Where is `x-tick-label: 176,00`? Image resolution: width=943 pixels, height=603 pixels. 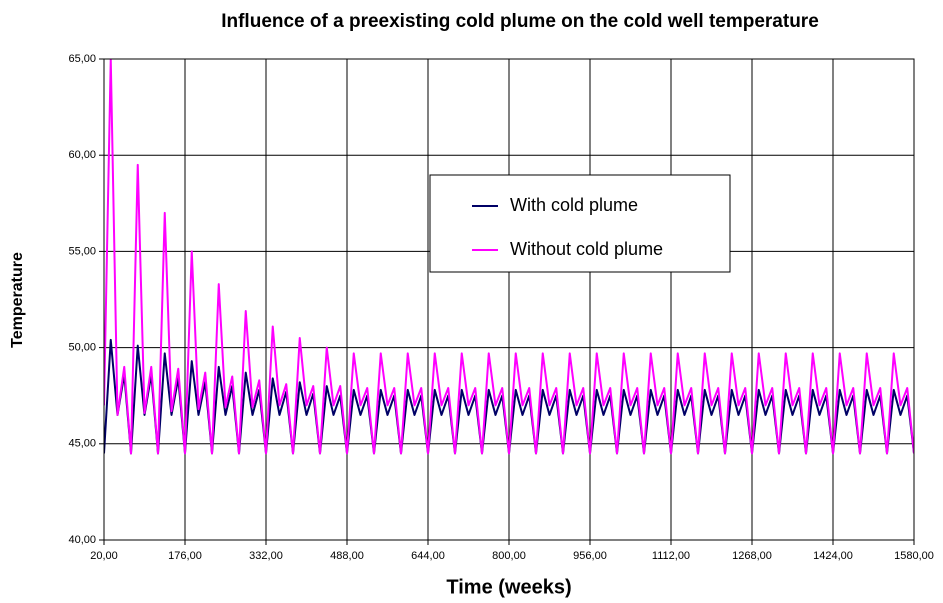 x-tick-label: 176,00 is located at coordinates (185, 556).